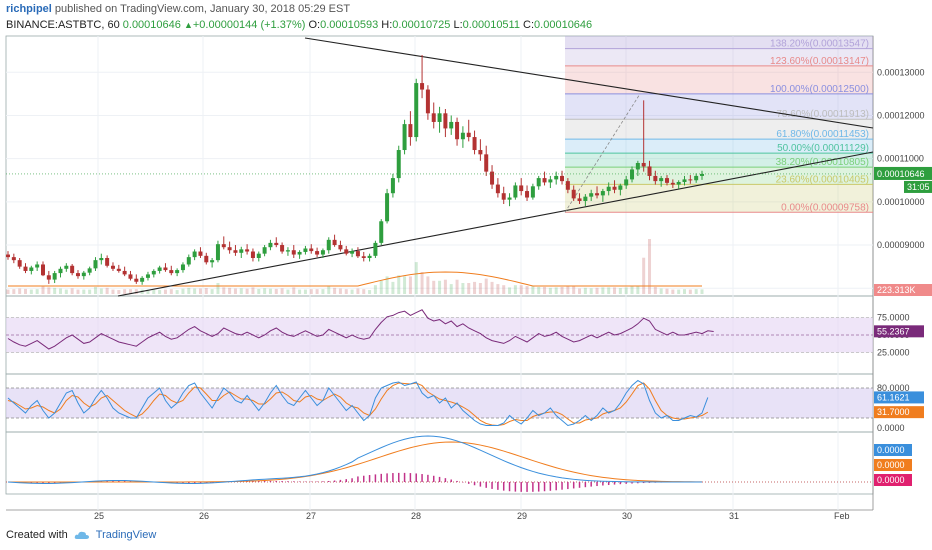 The width and height of the screenshot is (932, 550). I want to click on fib-level-label: 123.60%(0.00013147), so click(819, 61).